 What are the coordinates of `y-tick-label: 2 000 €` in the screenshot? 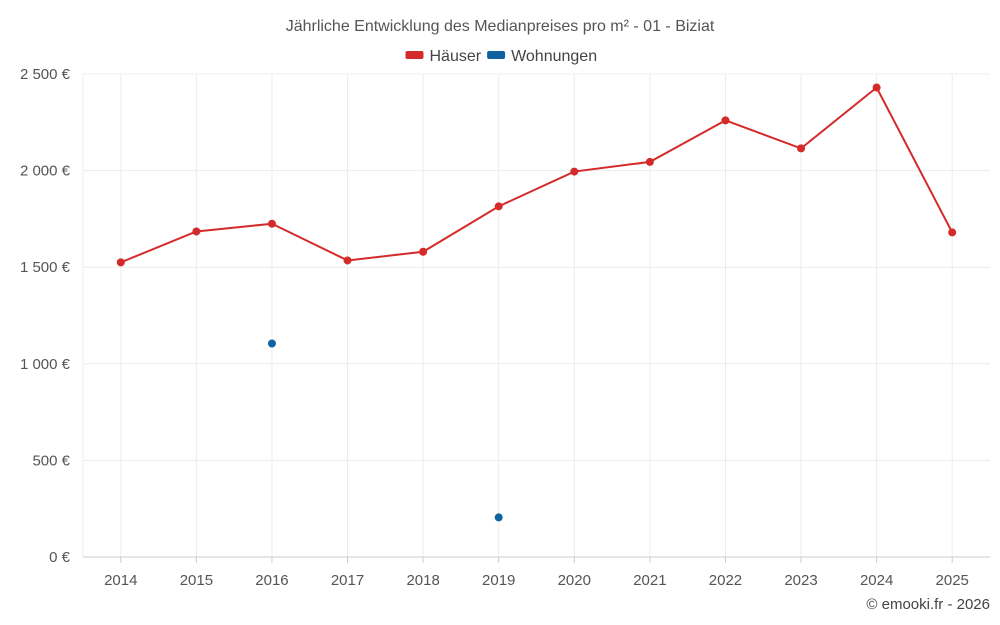 It's located at (45, 171).